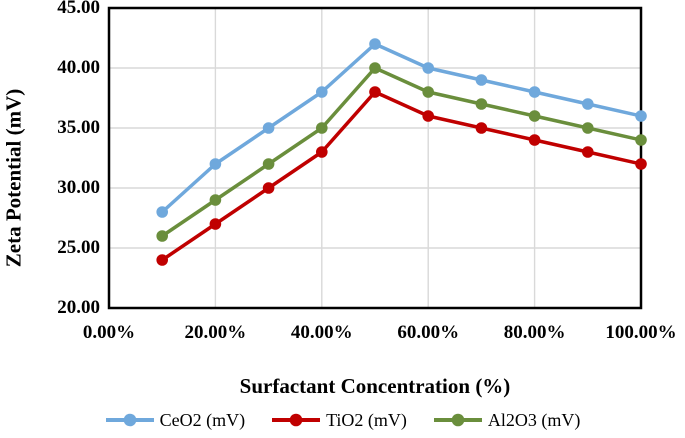 The height and width of the screenshot is (438, 685). I want to click on x-tick-label: 20.00%, so click(215, 332).